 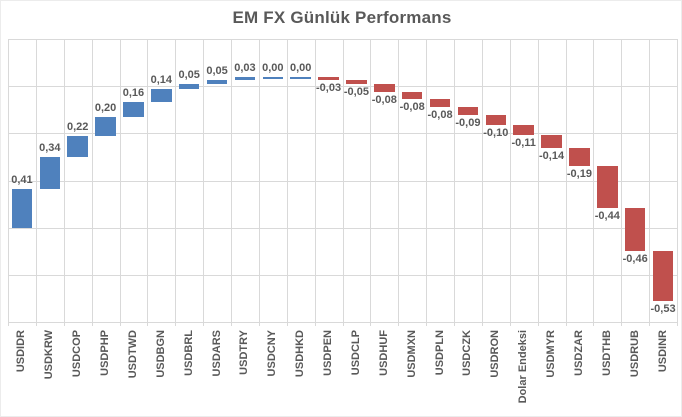 What do you see at coordinates (356, 82) in the screenshot?
I see `bar-usdclp` at bounding box center [356, 82].